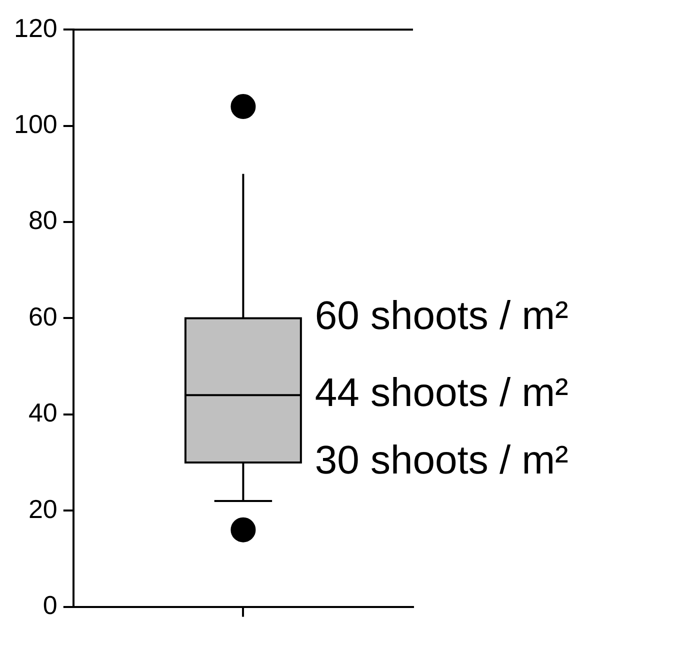 The width and height of the screenshot is (693, 664). What do you see at coordinates (441, 316) in the screenshot?
I see `annotation: 60 shoots / m²` at bounding box center [441, 316].